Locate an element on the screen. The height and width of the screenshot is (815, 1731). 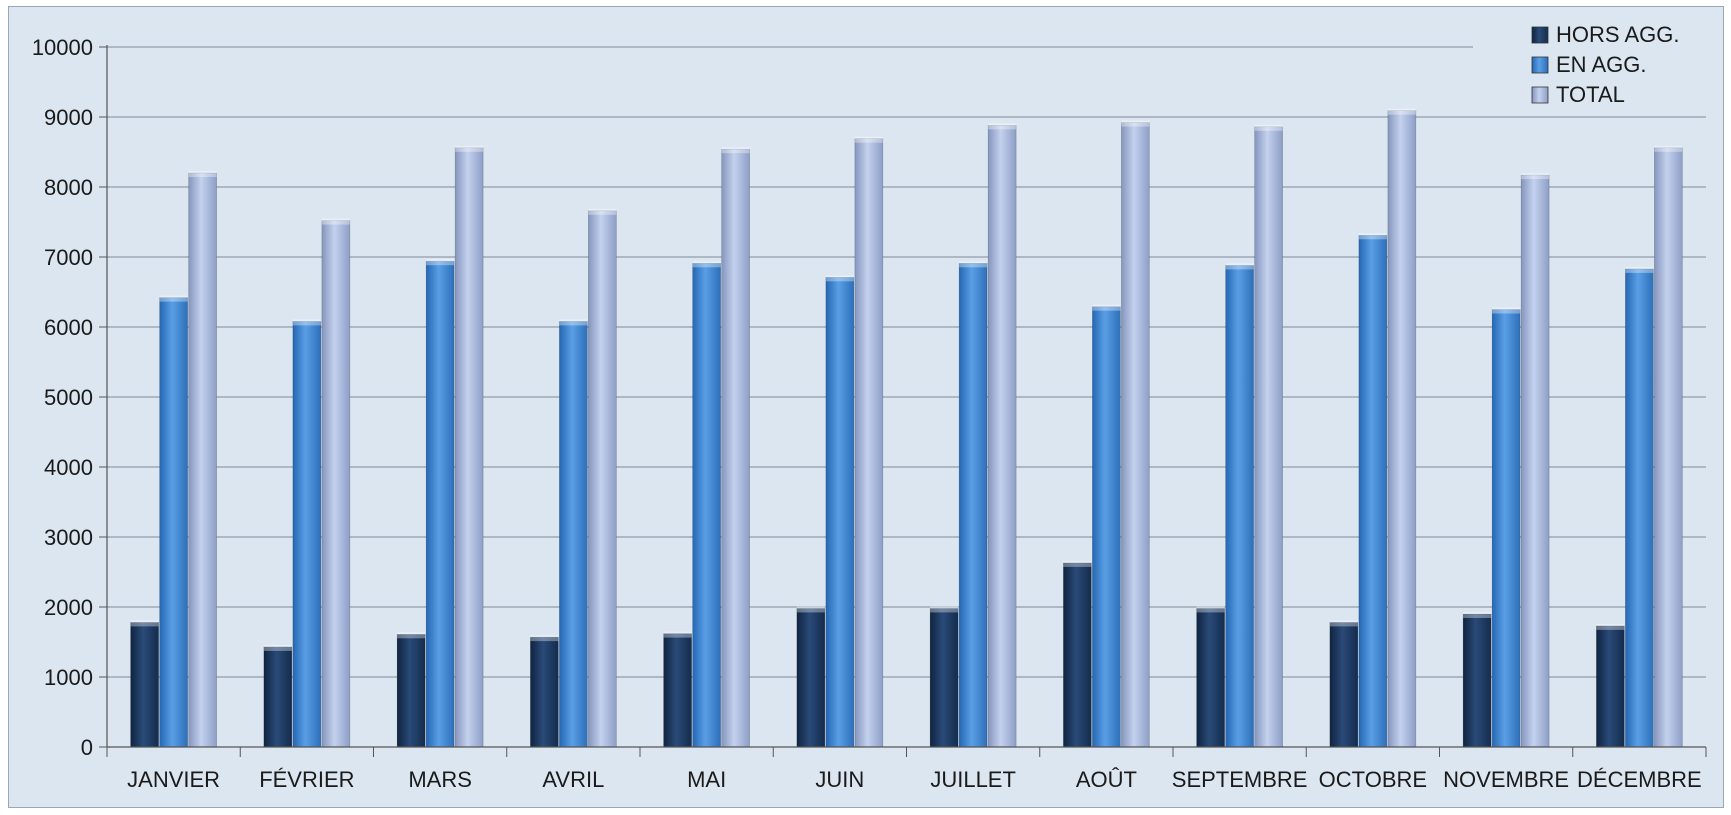
y-tick-label: 5000 is located at coordinates (68, 397).